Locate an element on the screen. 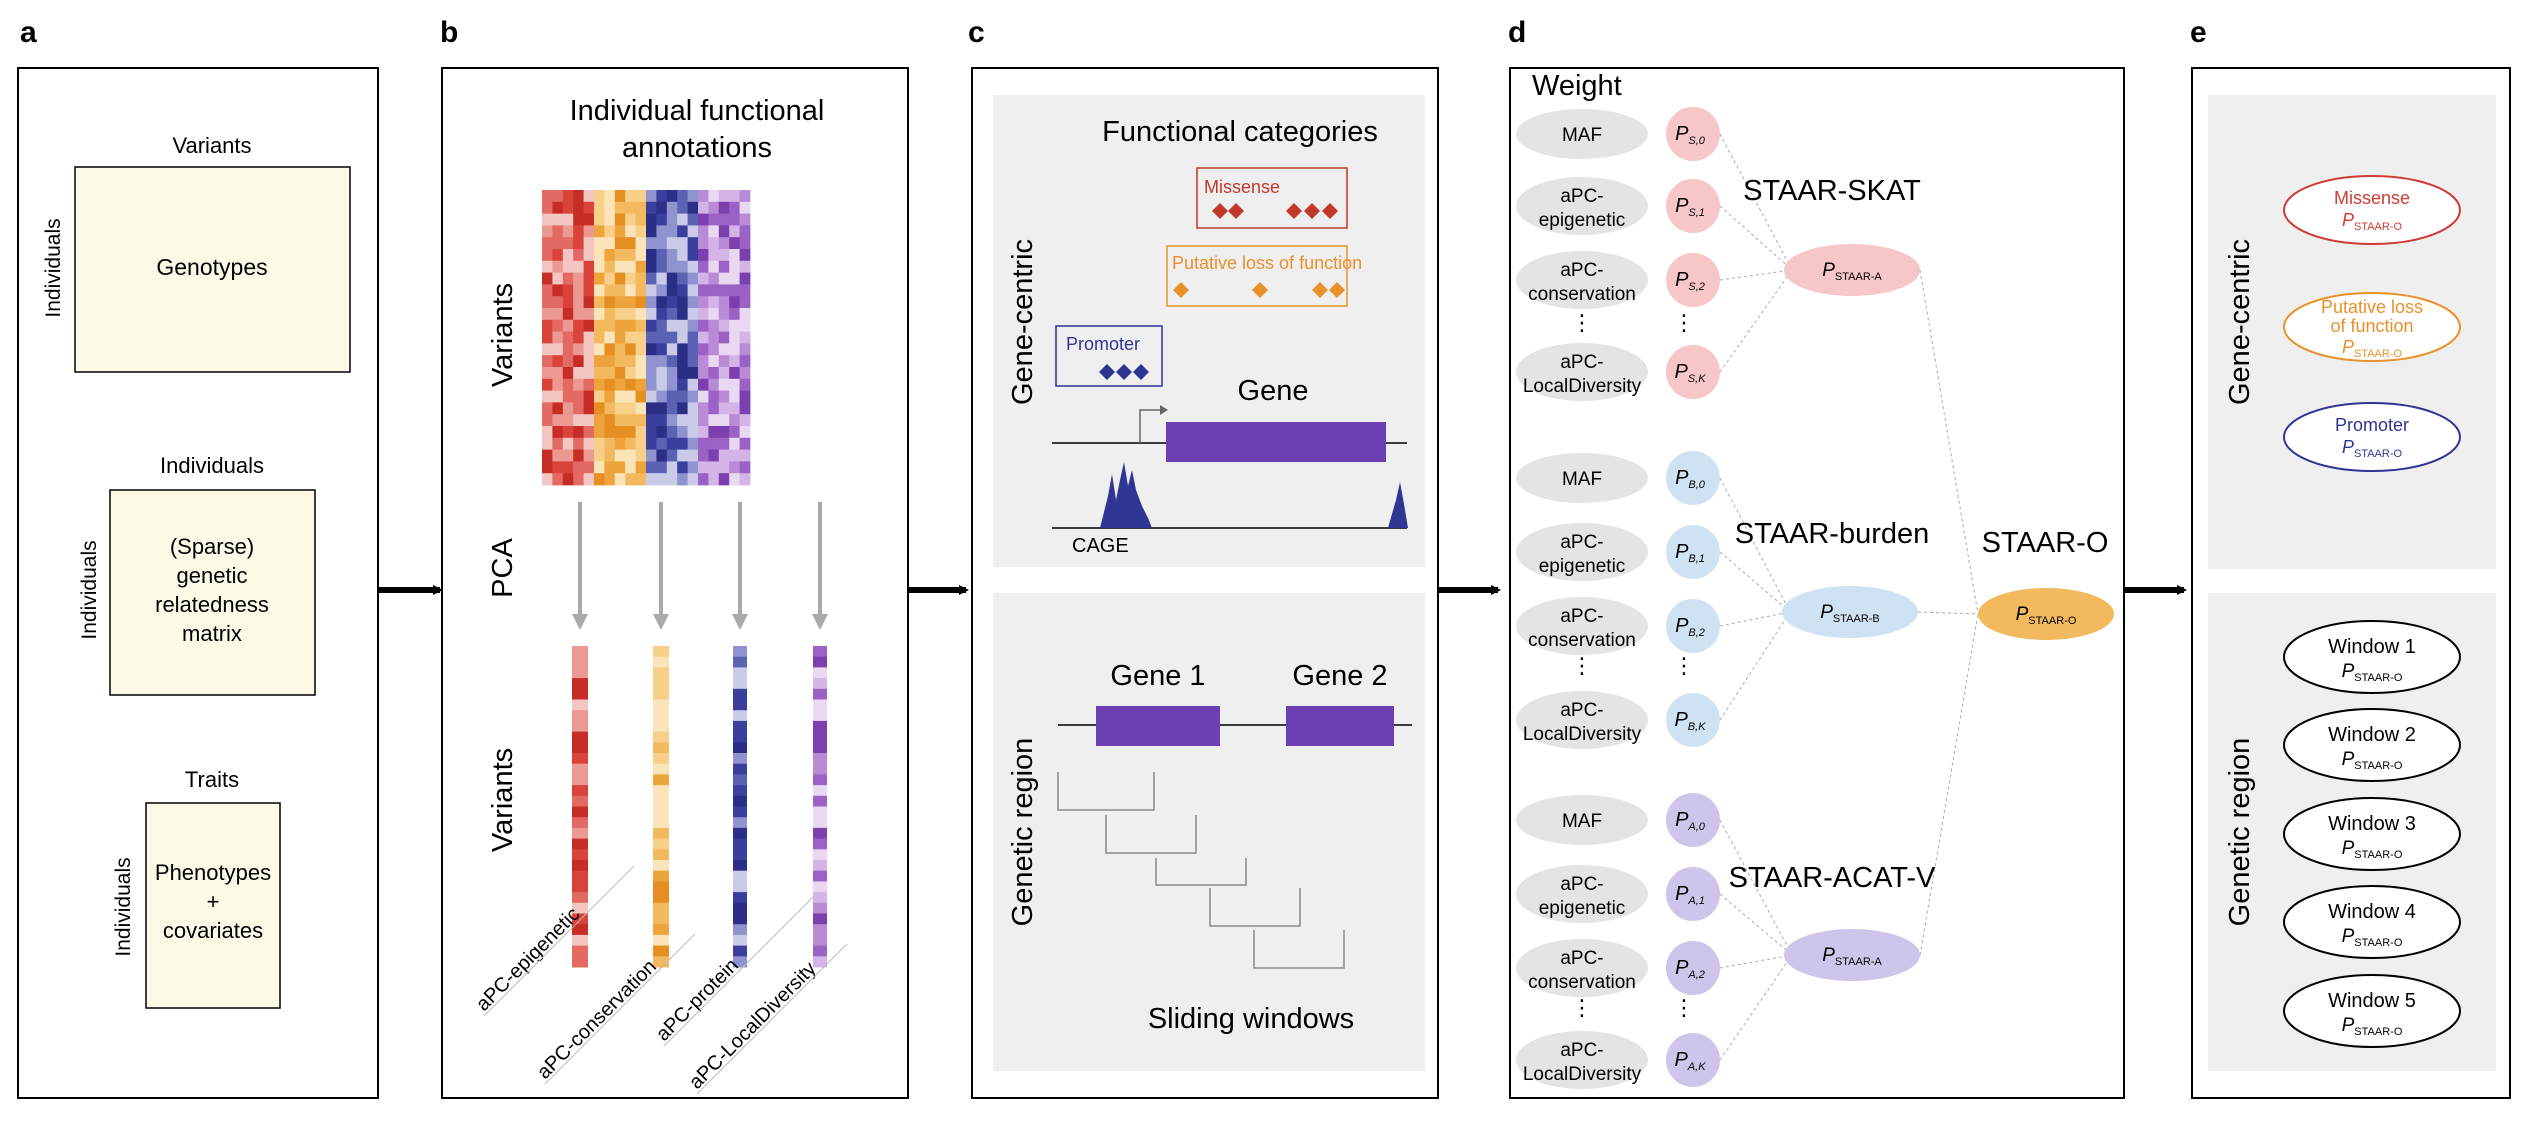  result-label: Promoter is located at coordinates (2372, 425).